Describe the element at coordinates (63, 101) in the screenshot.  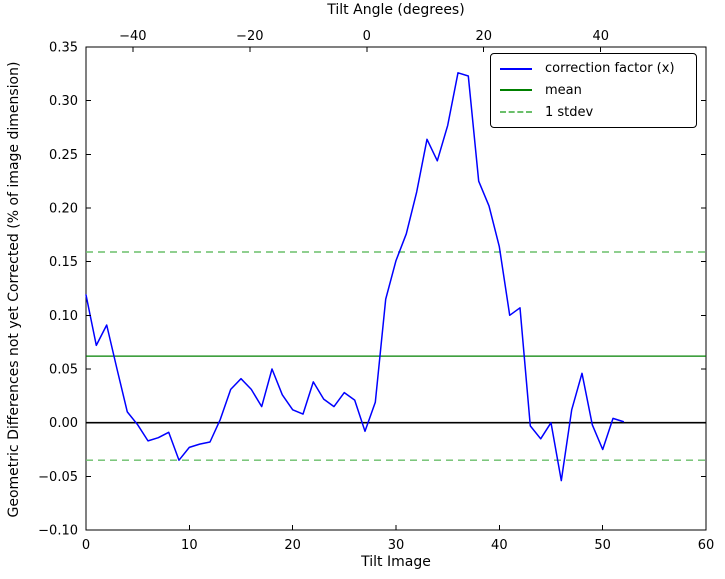
I see `y-tick-label: 0.30` at that location.